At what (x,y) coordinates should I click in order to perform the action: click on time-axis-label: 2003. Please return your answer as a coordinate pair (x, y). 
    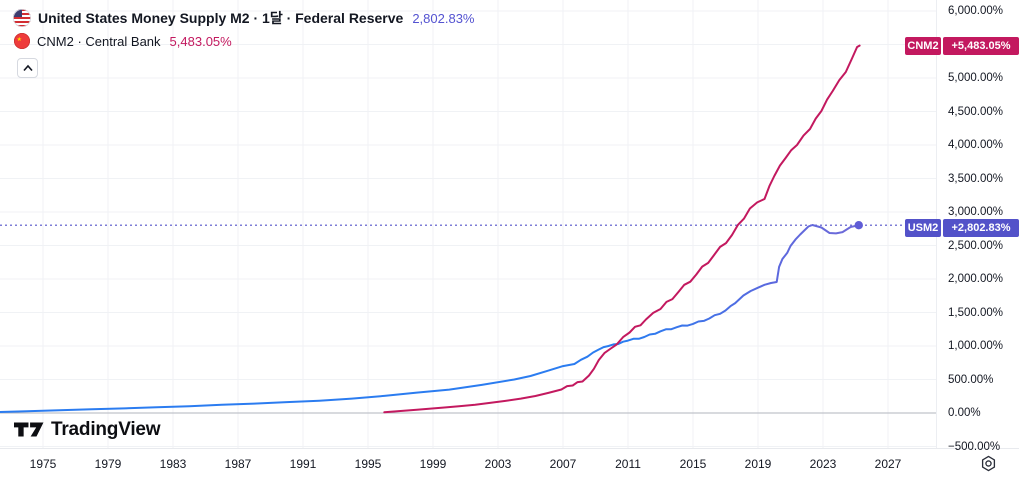
    Looking at the image, I should click on (498, 464).